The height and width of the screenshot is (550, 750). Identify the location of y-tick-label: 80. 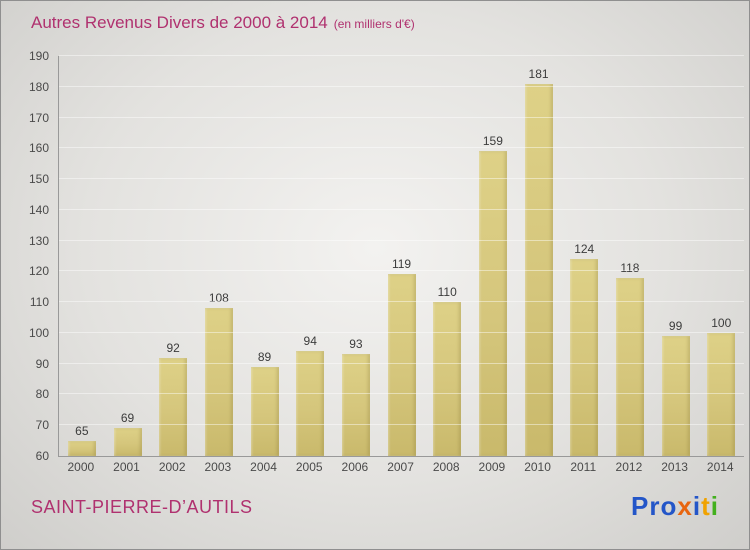
(42, 394).